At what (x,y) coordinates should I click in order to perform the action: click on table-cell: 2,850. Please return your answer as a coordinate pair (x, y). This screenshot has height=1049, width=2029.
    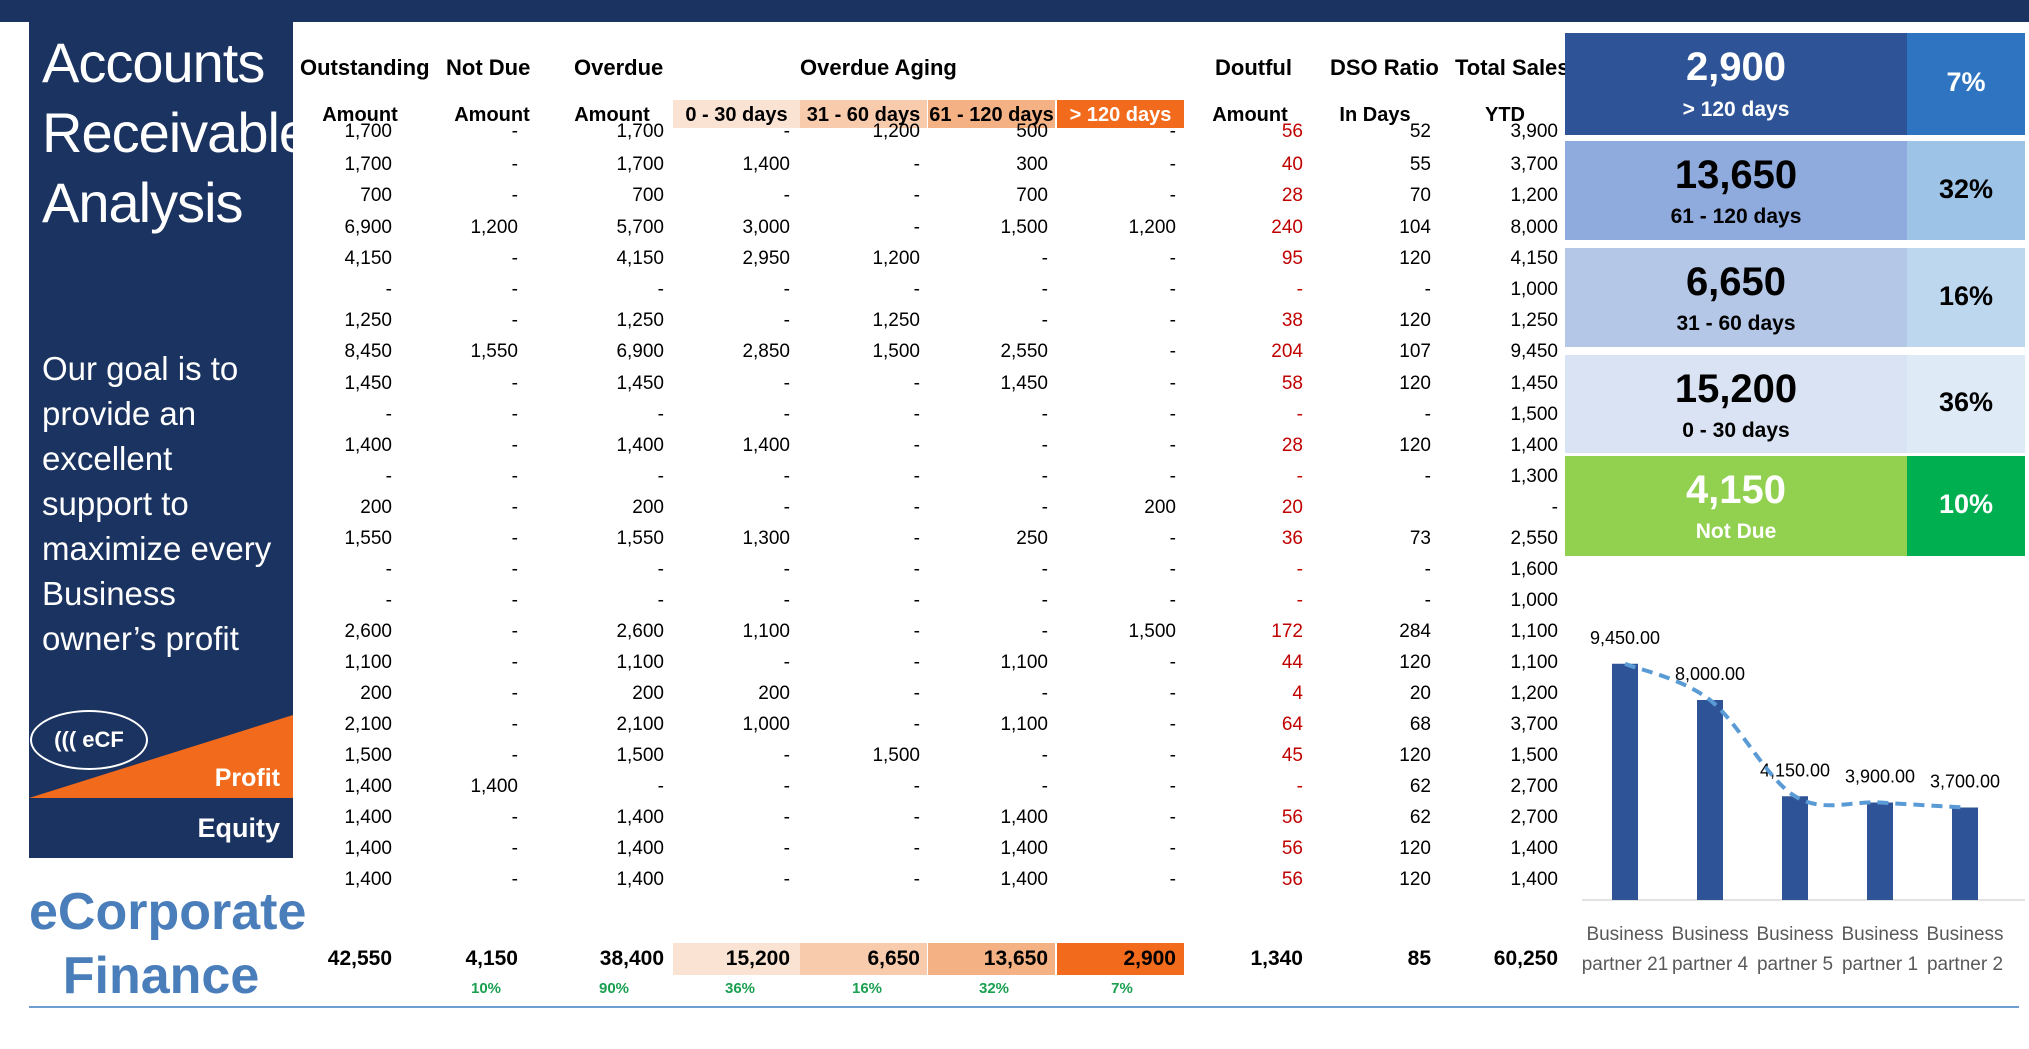
    Looking at the image, I should click on (766, 351).